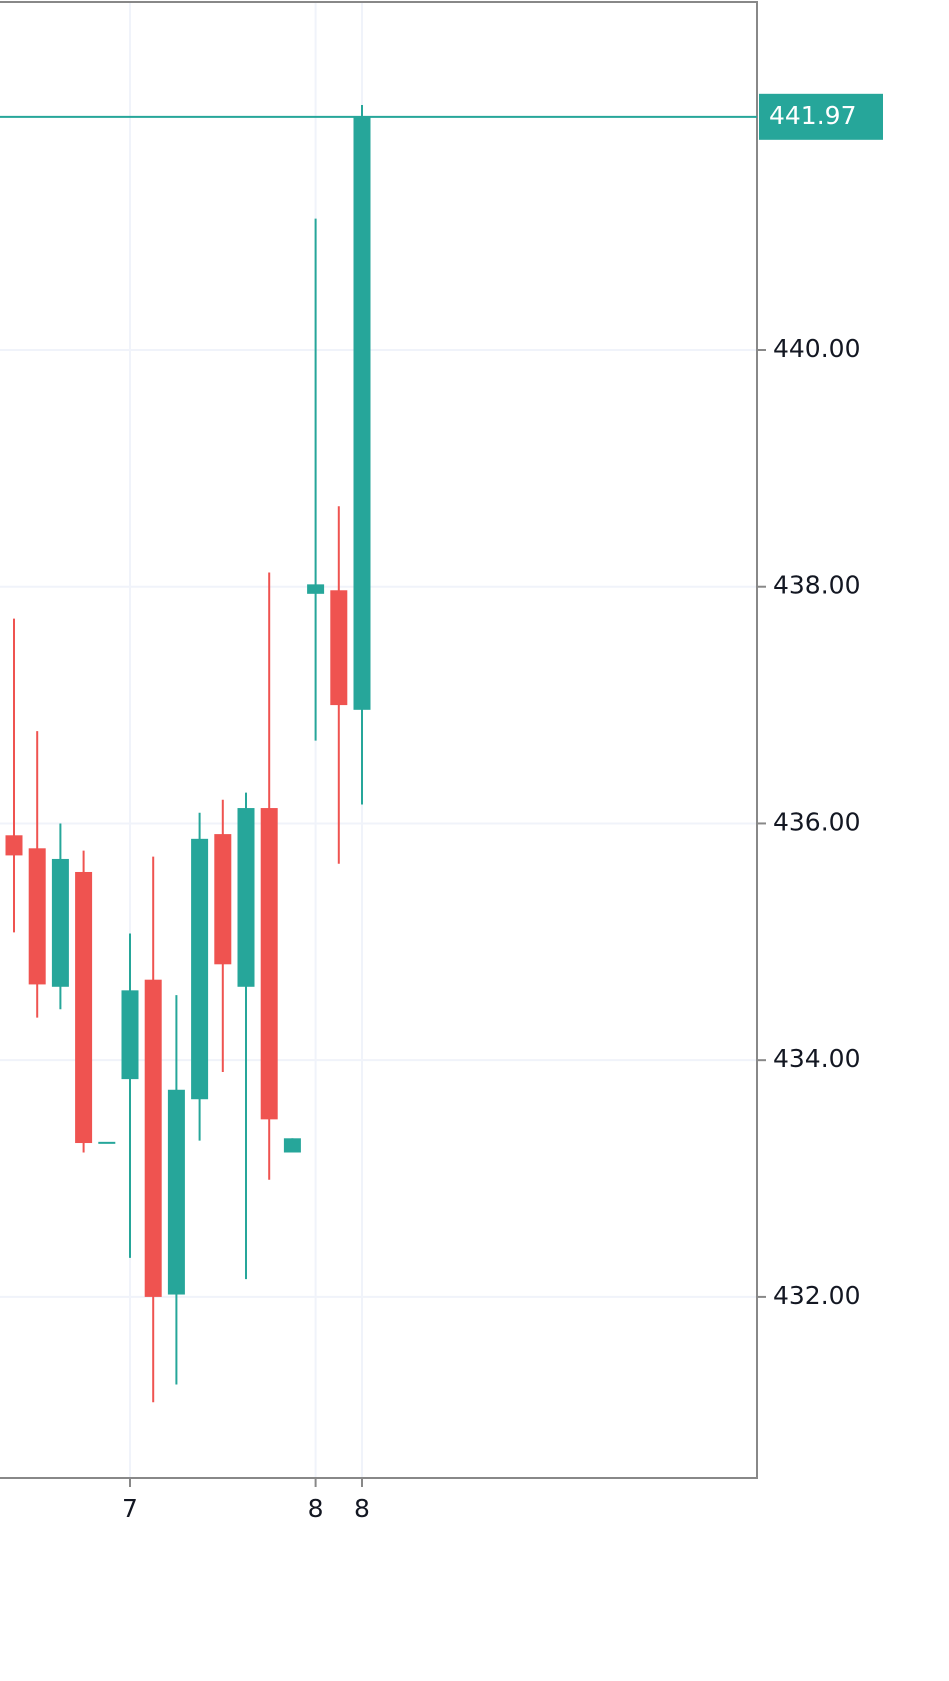 Image resolution: width=949 pixels, height=1681 pixels. What do you see at coordinates (816, 1295) in the screenshot?
I see `y-tick-label: 432.00` at bounding box center [816, 1295].